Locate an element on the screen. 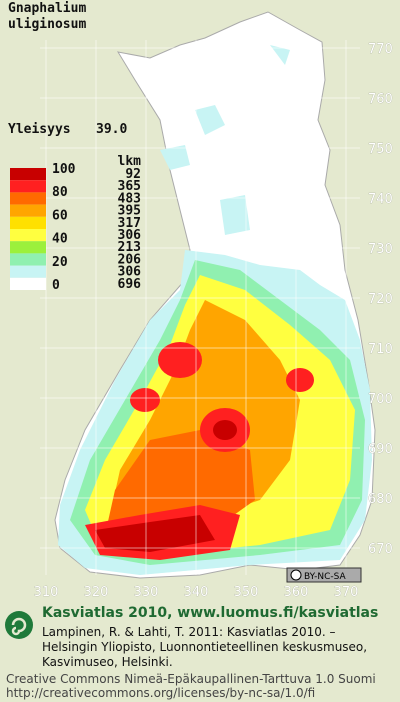 This screenshot has height=702, width=400. legend-count: 206 is located at coordinates (130, 259).